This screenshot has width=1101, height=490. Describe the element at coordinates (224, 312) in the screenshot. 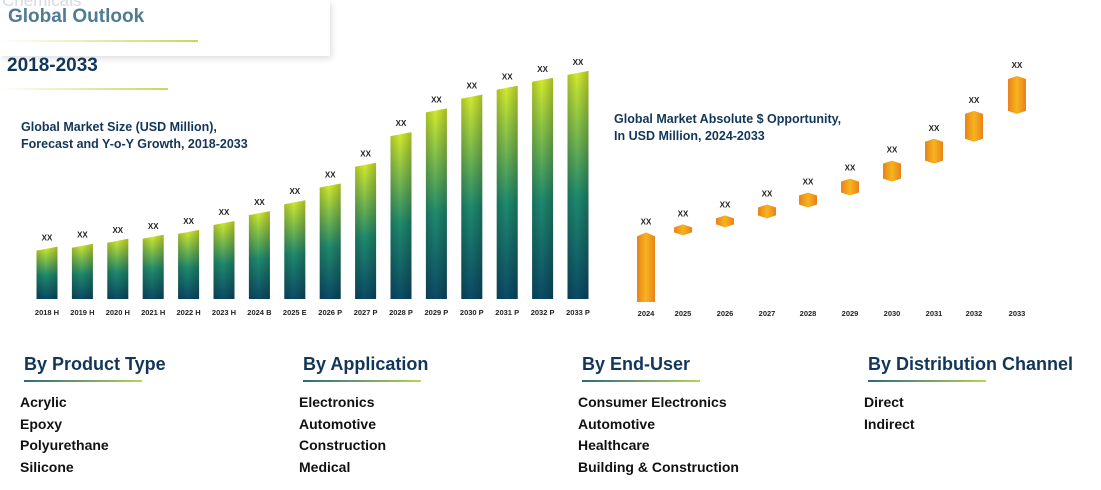

I see `size-tick-label: 2023 H` at that location.